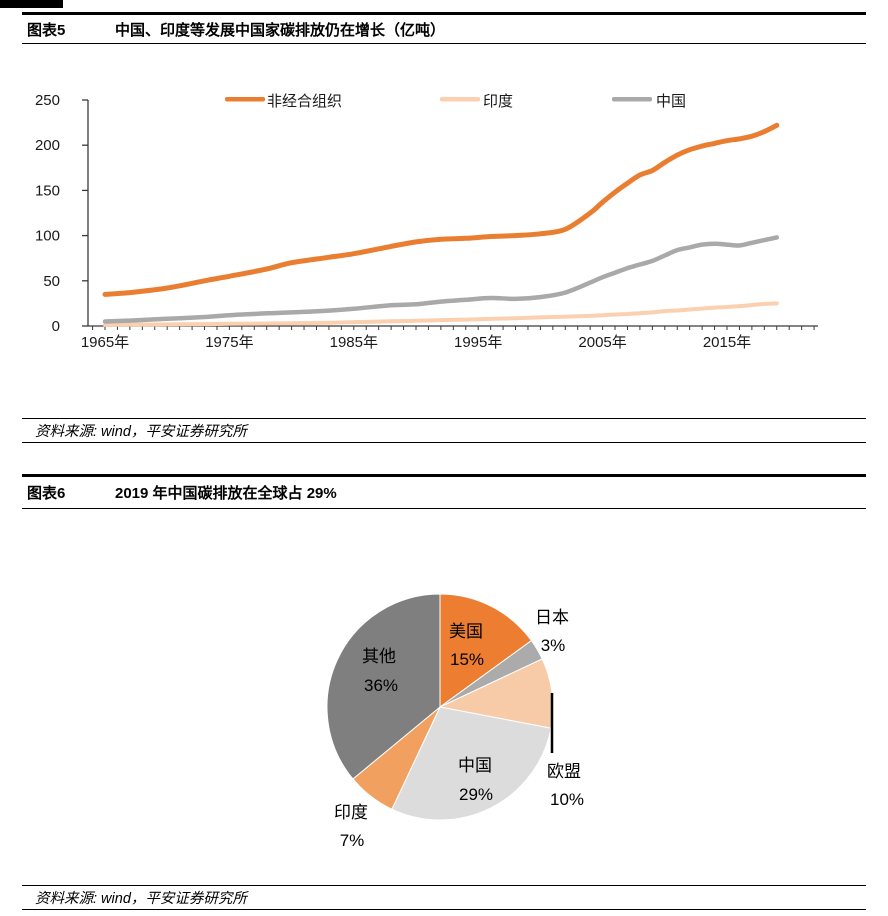 The height and width of the screenshot is (916, 888). I want to click on legend-label: 印度, so click(498, 101).